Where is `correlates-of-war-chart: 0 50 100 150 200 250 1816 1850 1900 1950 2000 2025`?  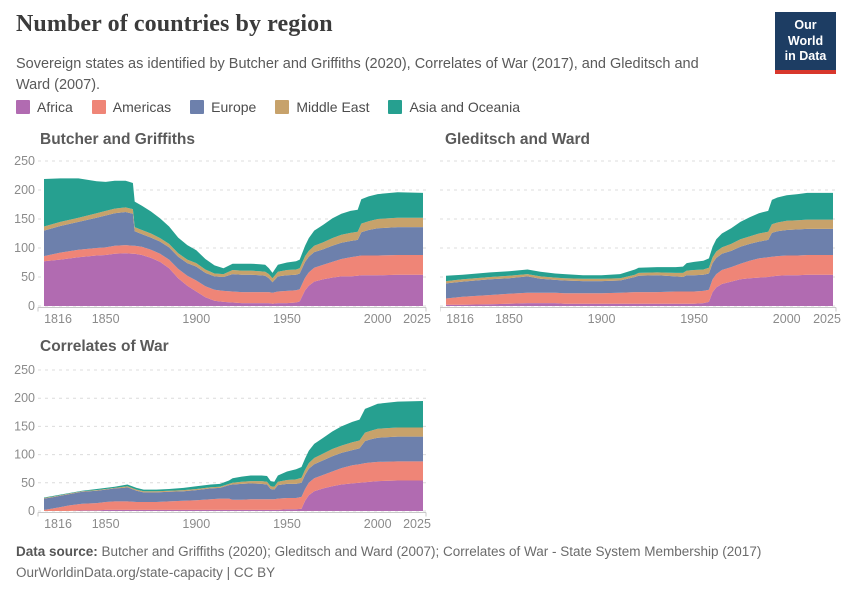 correlates-of-war-chart: 0 50 100 150 200 250 1816 1850 1900 1950 2000 2025 is located at coordinates (222, 447).